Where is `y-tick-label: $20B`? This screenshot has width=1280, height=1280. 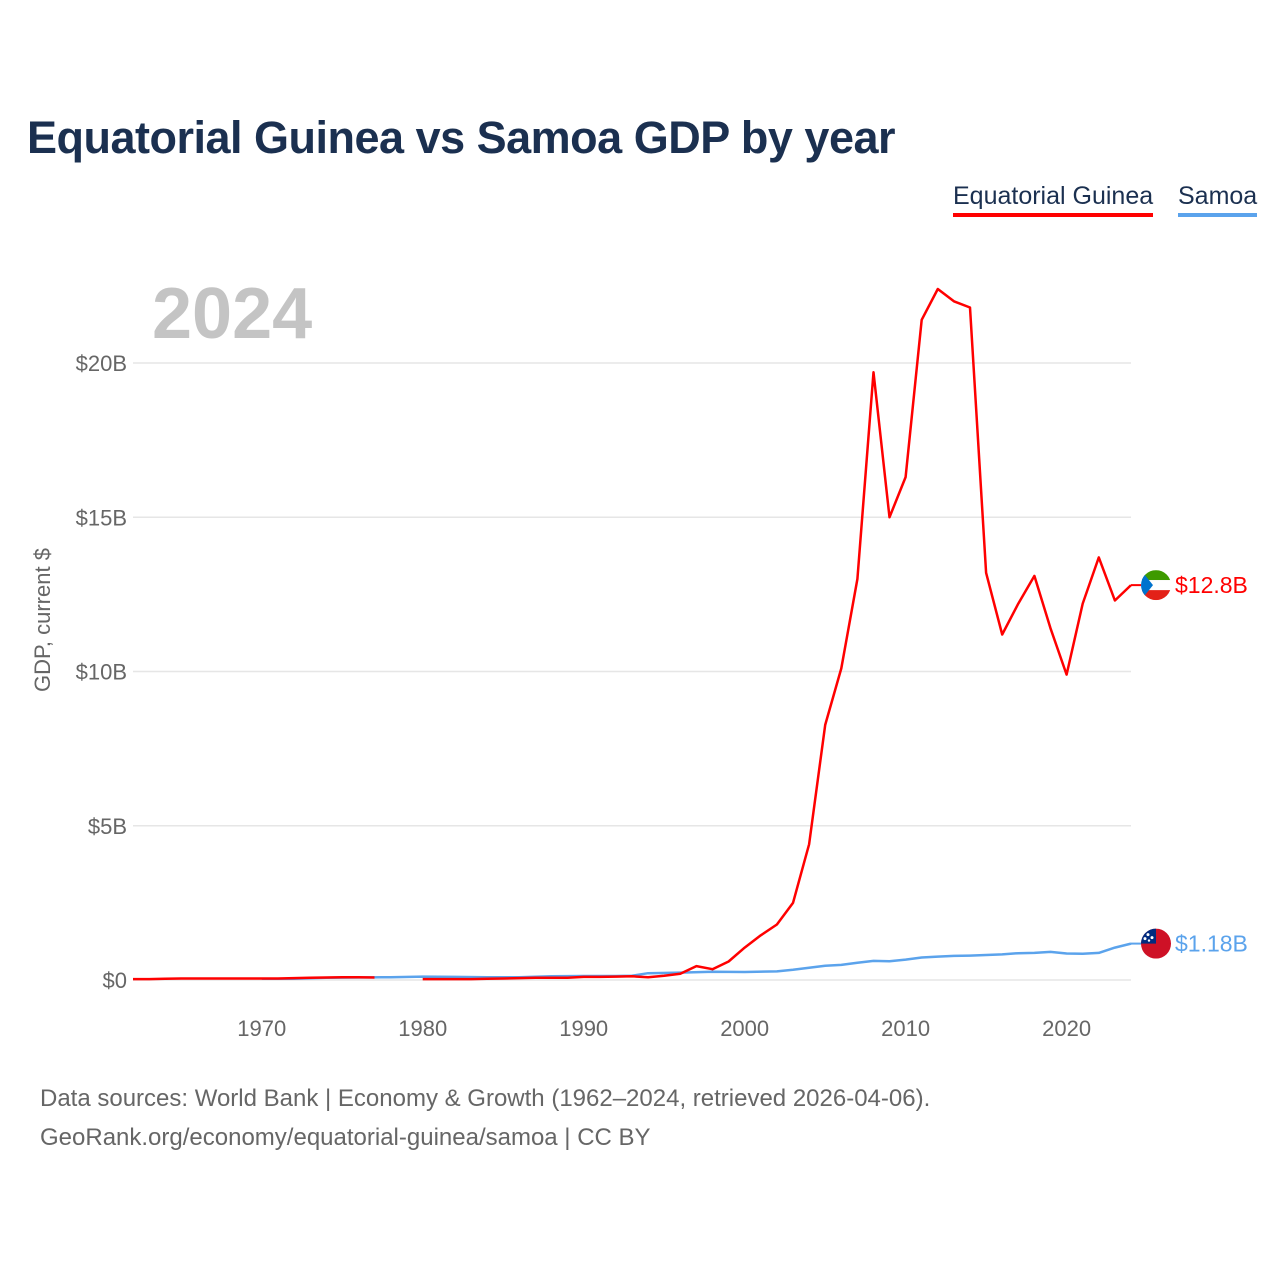 y-tick-label: $20B is located at coordinates (101, 363).